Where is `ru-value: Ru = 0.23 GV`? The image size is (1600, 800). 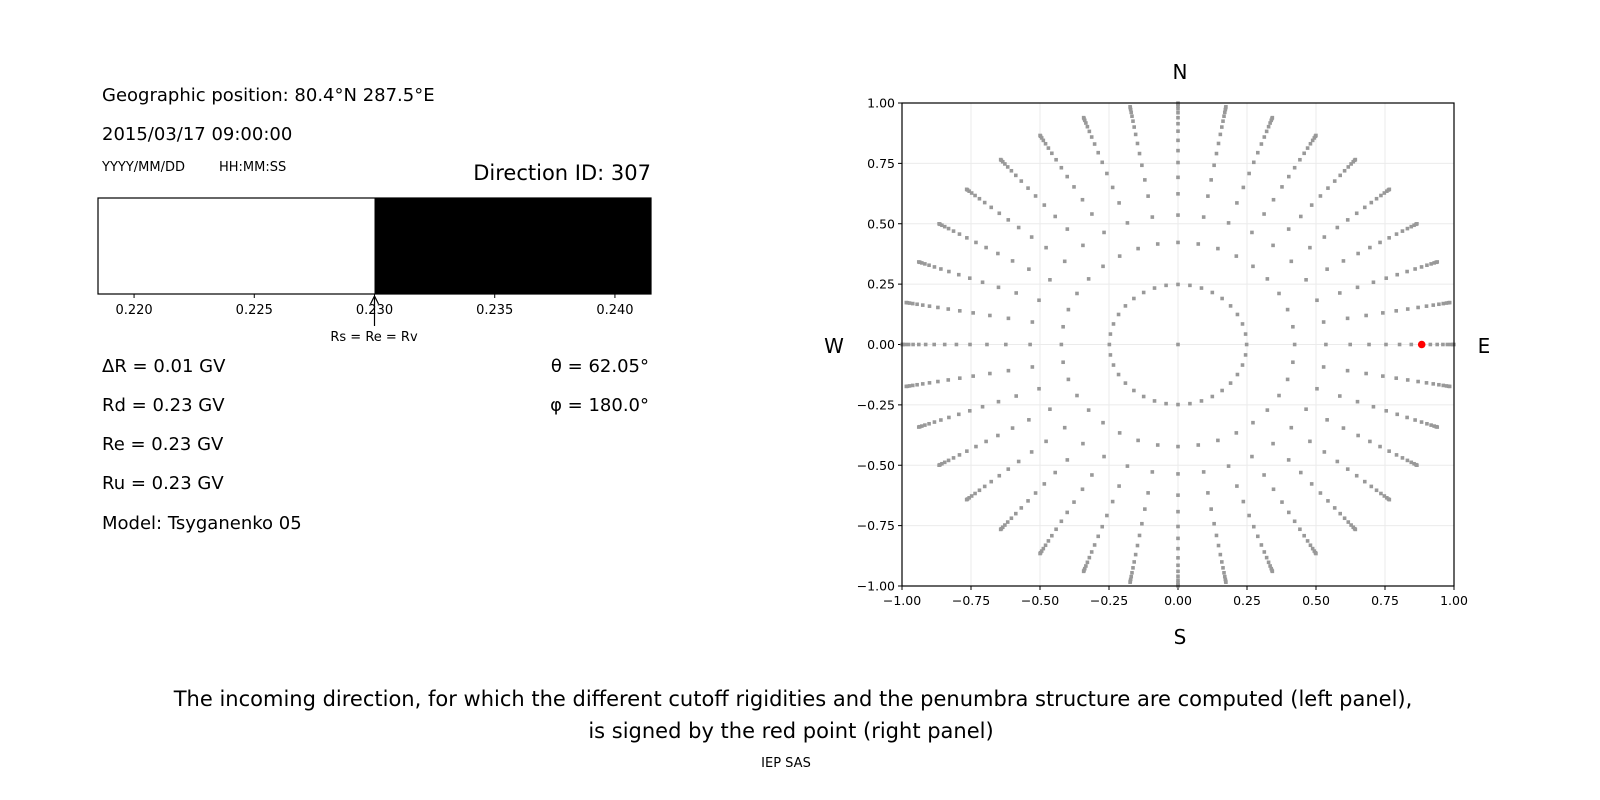
ru-value: Ru = 0.23 GV is located at coordinates (163, 483).